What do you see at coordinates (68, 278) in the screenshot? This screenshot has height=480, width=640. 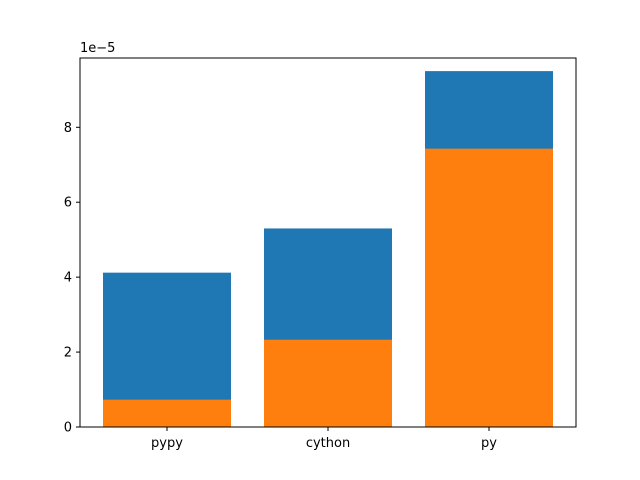 I see `y-tick-label: 4` at bounding box center [68, 278].